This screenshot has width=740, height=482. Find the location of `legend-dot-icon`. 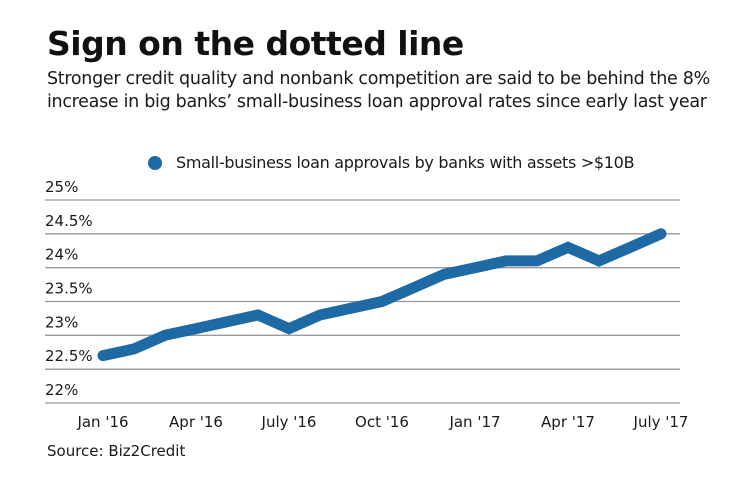

legend-dot-icon is located at coordinates (155, 162).